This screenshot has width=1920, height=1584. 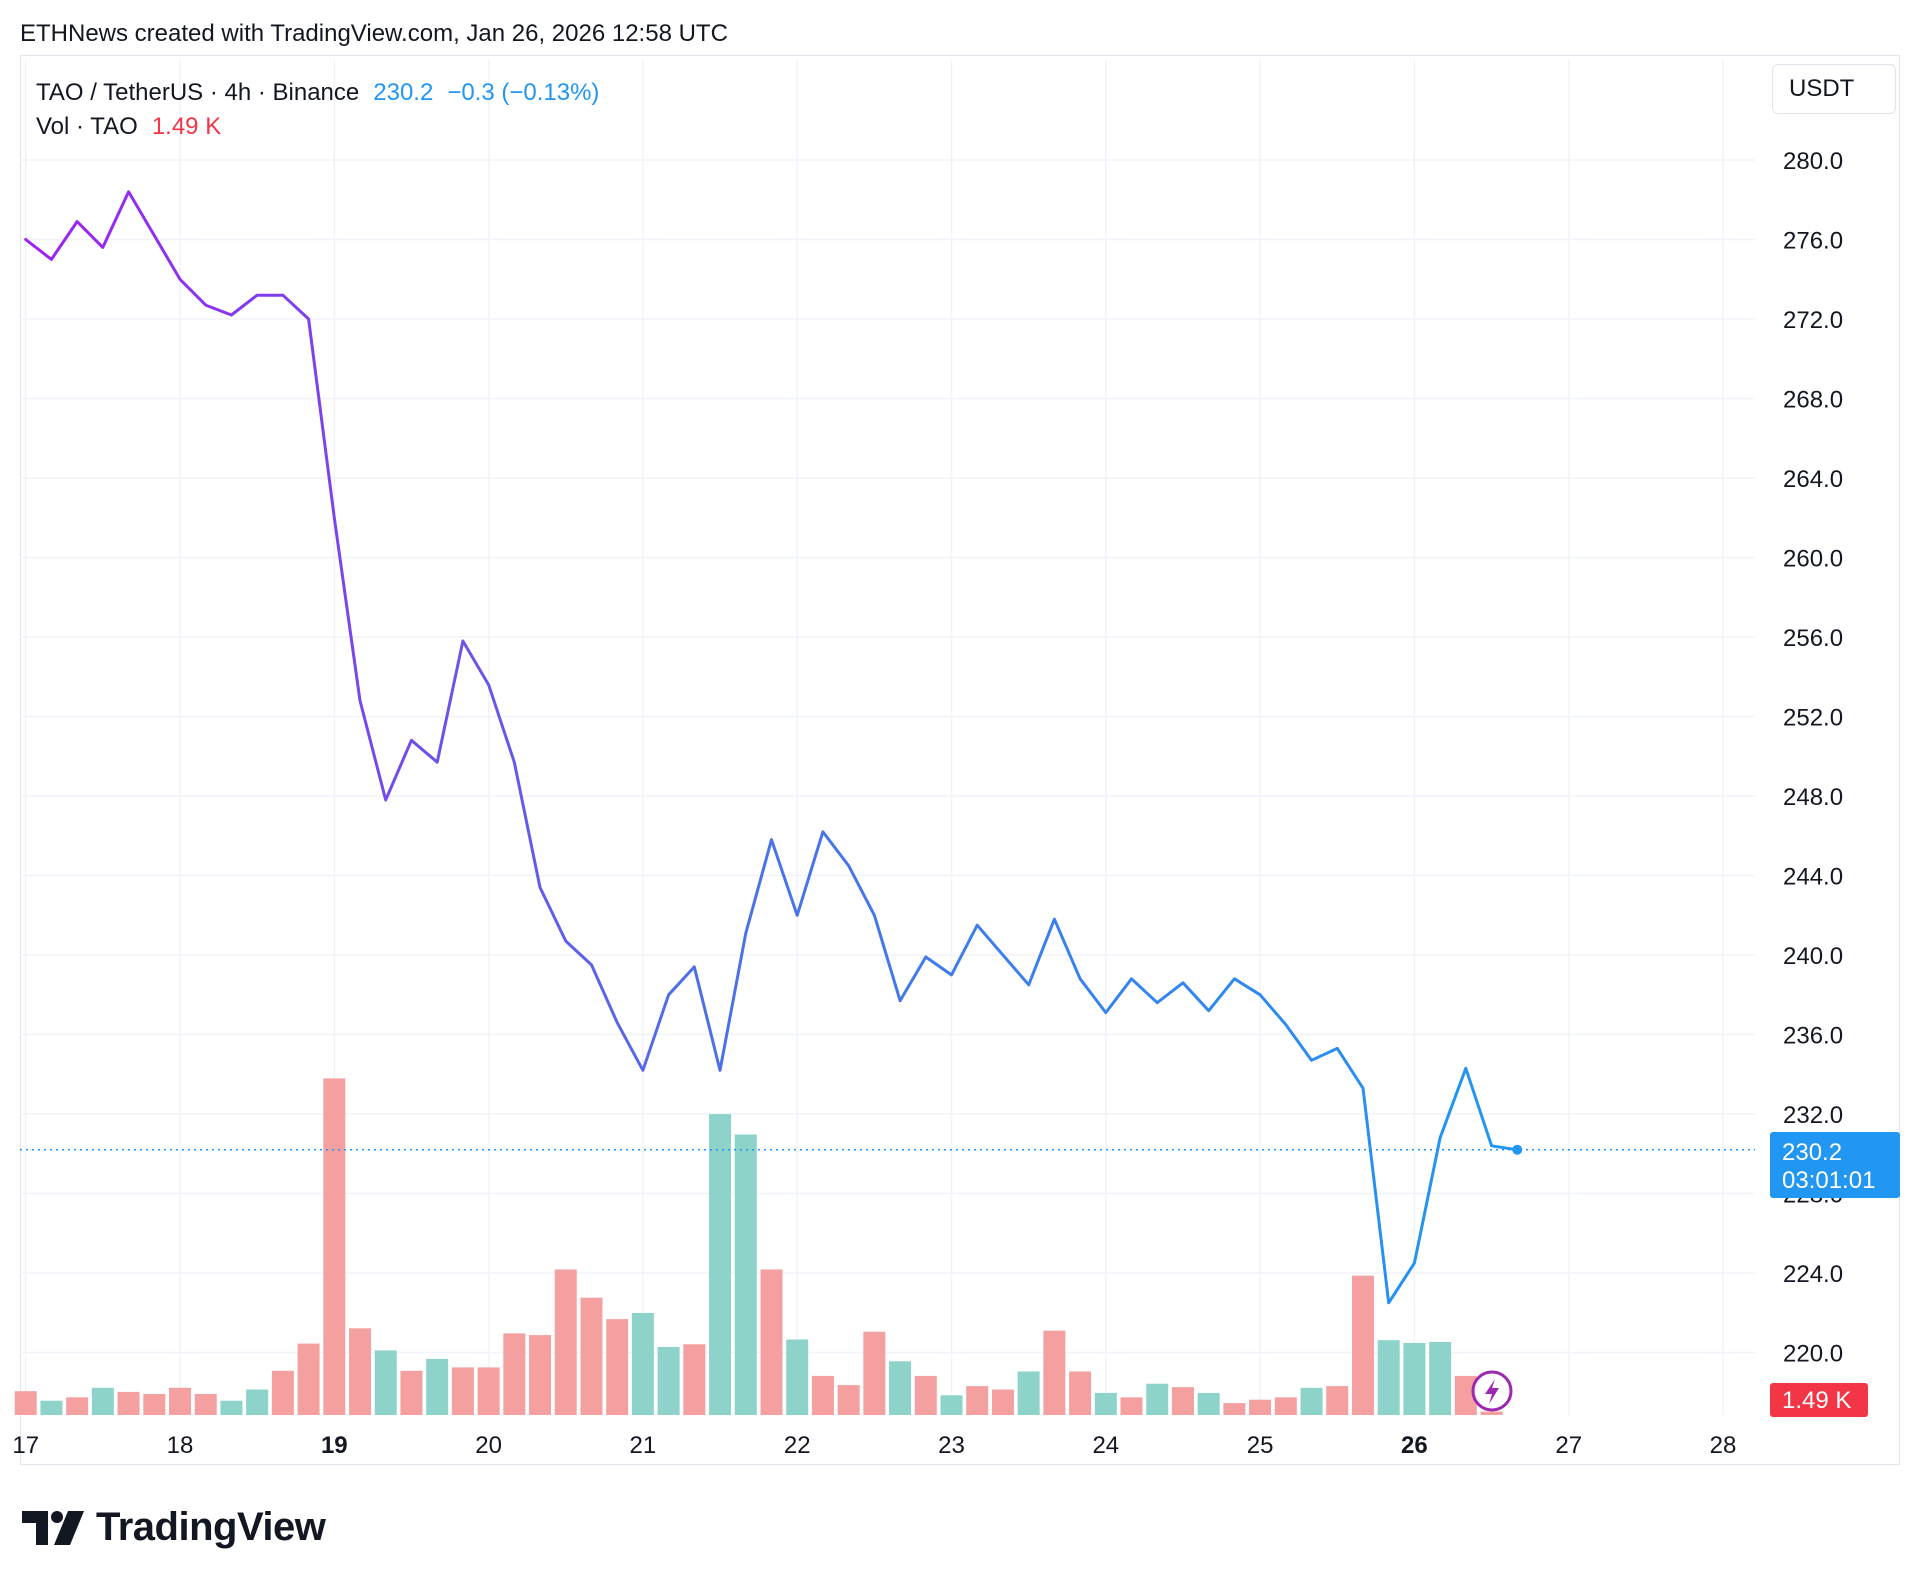 I want to click on y-tick-label: 240.0, so click(x=1813, y=956).